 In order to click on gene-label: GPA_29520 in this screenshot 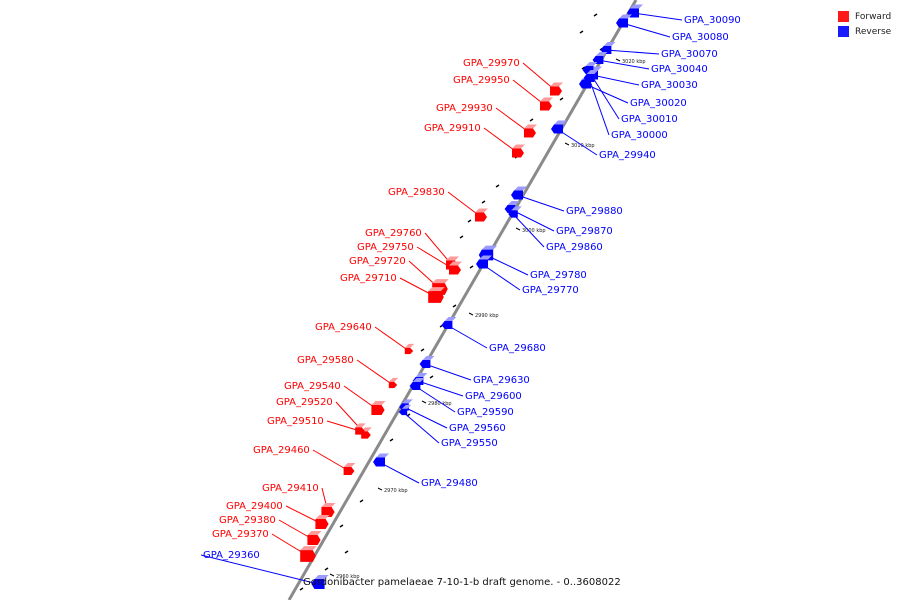, I will do `click(304, 402)`.